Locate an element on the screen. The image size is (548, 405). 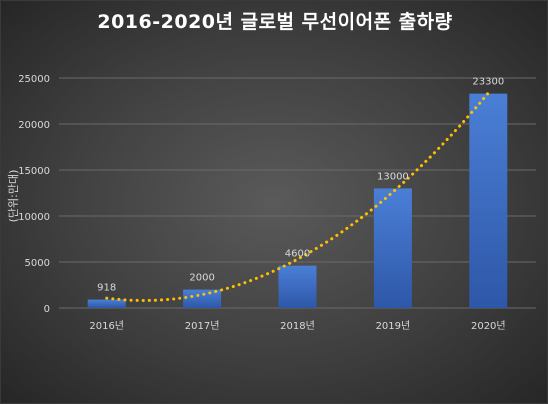
x-tick-label: 2017년 is located at coordinates (202, 326).